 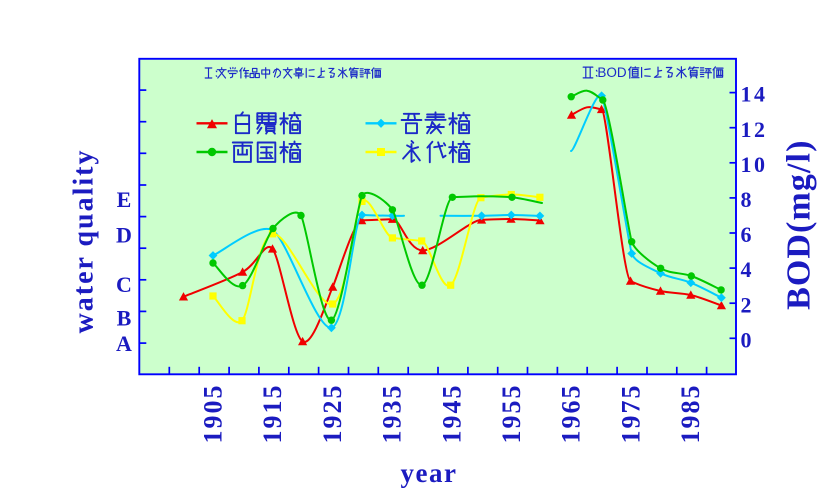 I want to click on svg-text: 2, so click(x=748, y=304).